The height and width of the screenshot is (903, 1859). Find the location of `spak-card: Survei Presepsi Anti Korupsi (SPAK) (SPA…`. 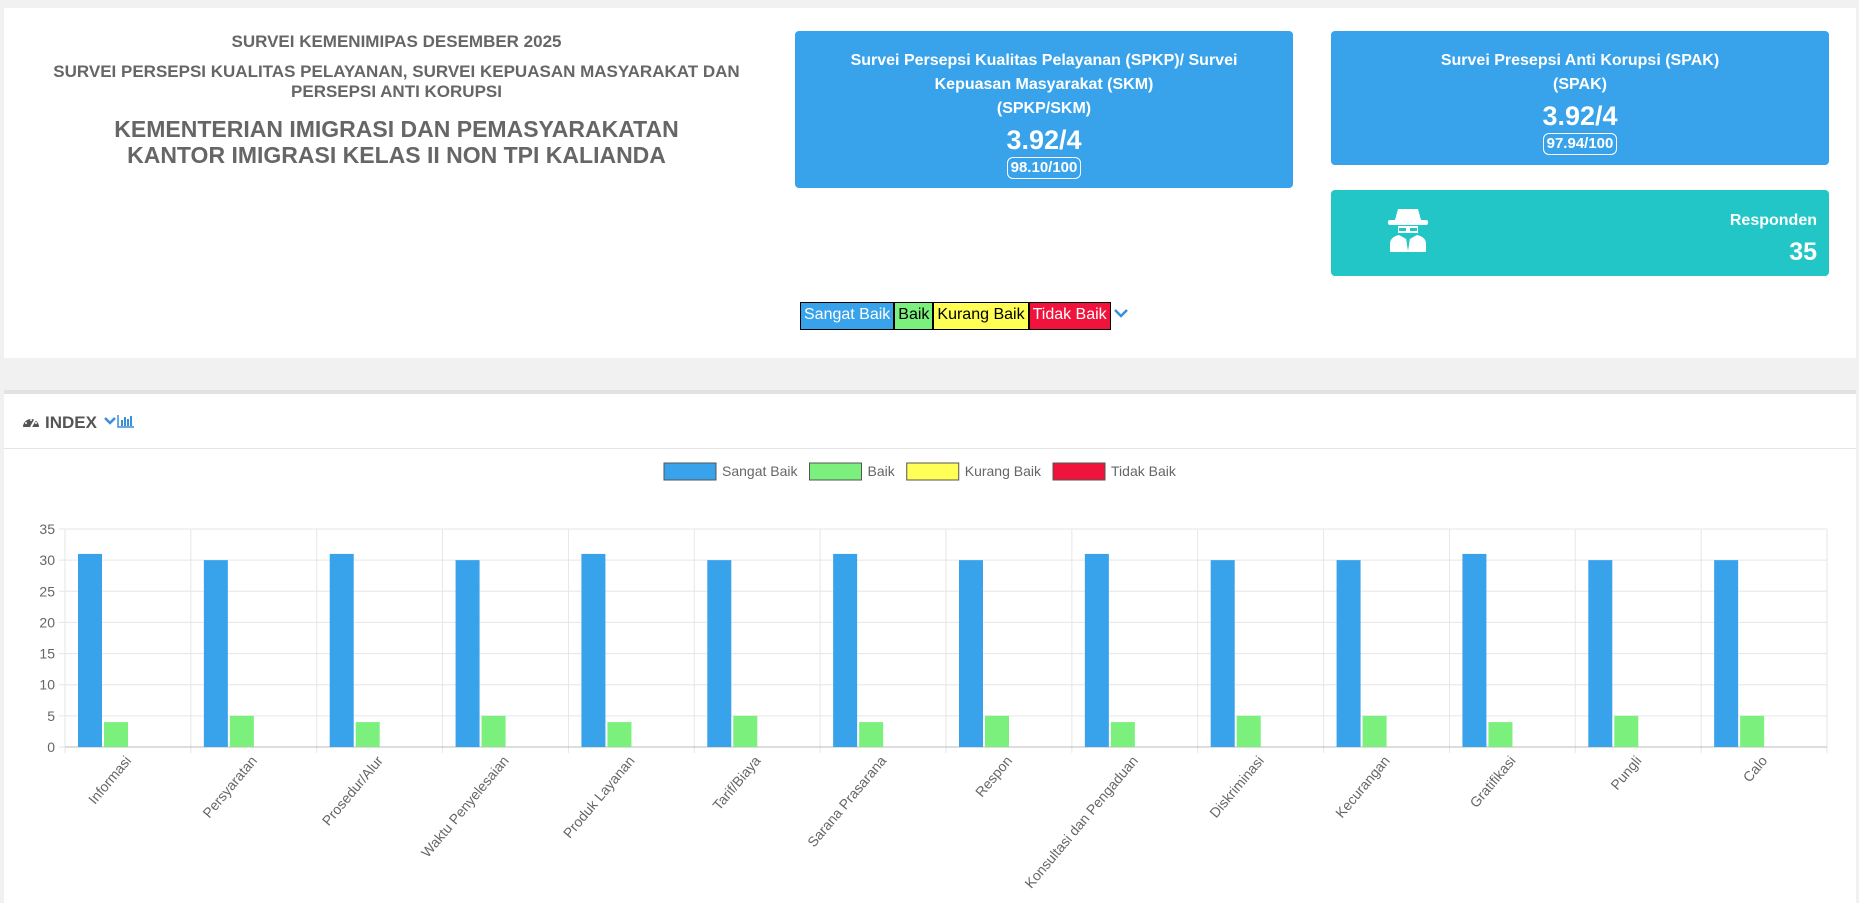

spak-card: Survei Presepsi Anti Korupsi (SPAK) (SPA… is located at coordinates (1580, 98).